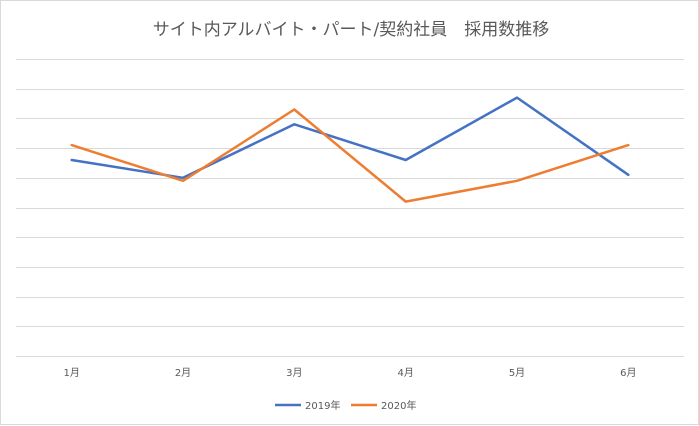 This screenshot has width=699, height=426. Describe the element at coordinates (71, 373) in the screenshot. I see `x-tick-label: 1月` at that location.